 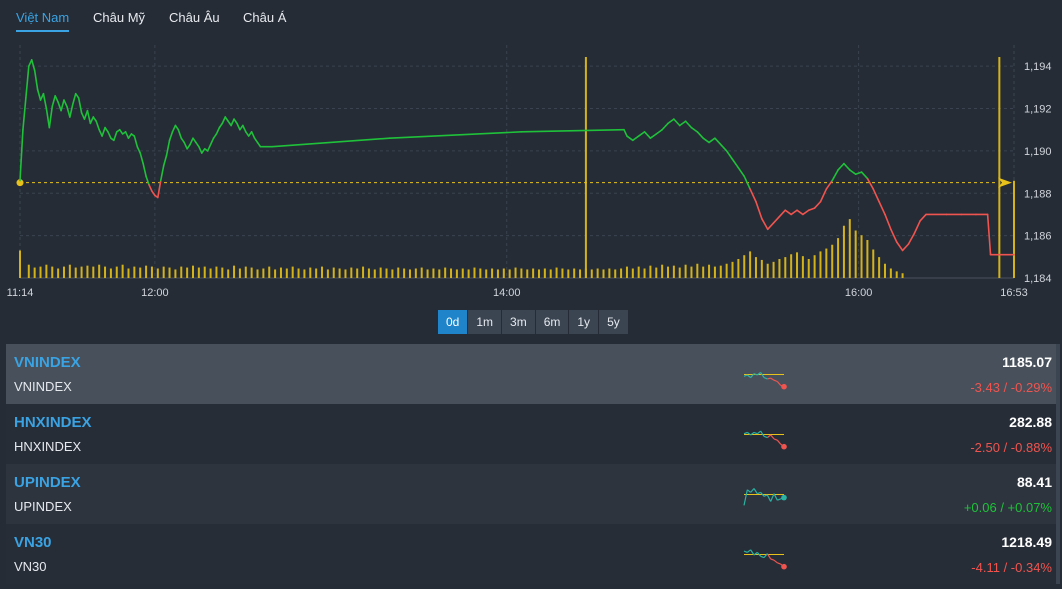 What do you see at coordinates (47, 362) in the screenshot?
I see `index-code: VNINDEX` at bounding box center [47, 362].